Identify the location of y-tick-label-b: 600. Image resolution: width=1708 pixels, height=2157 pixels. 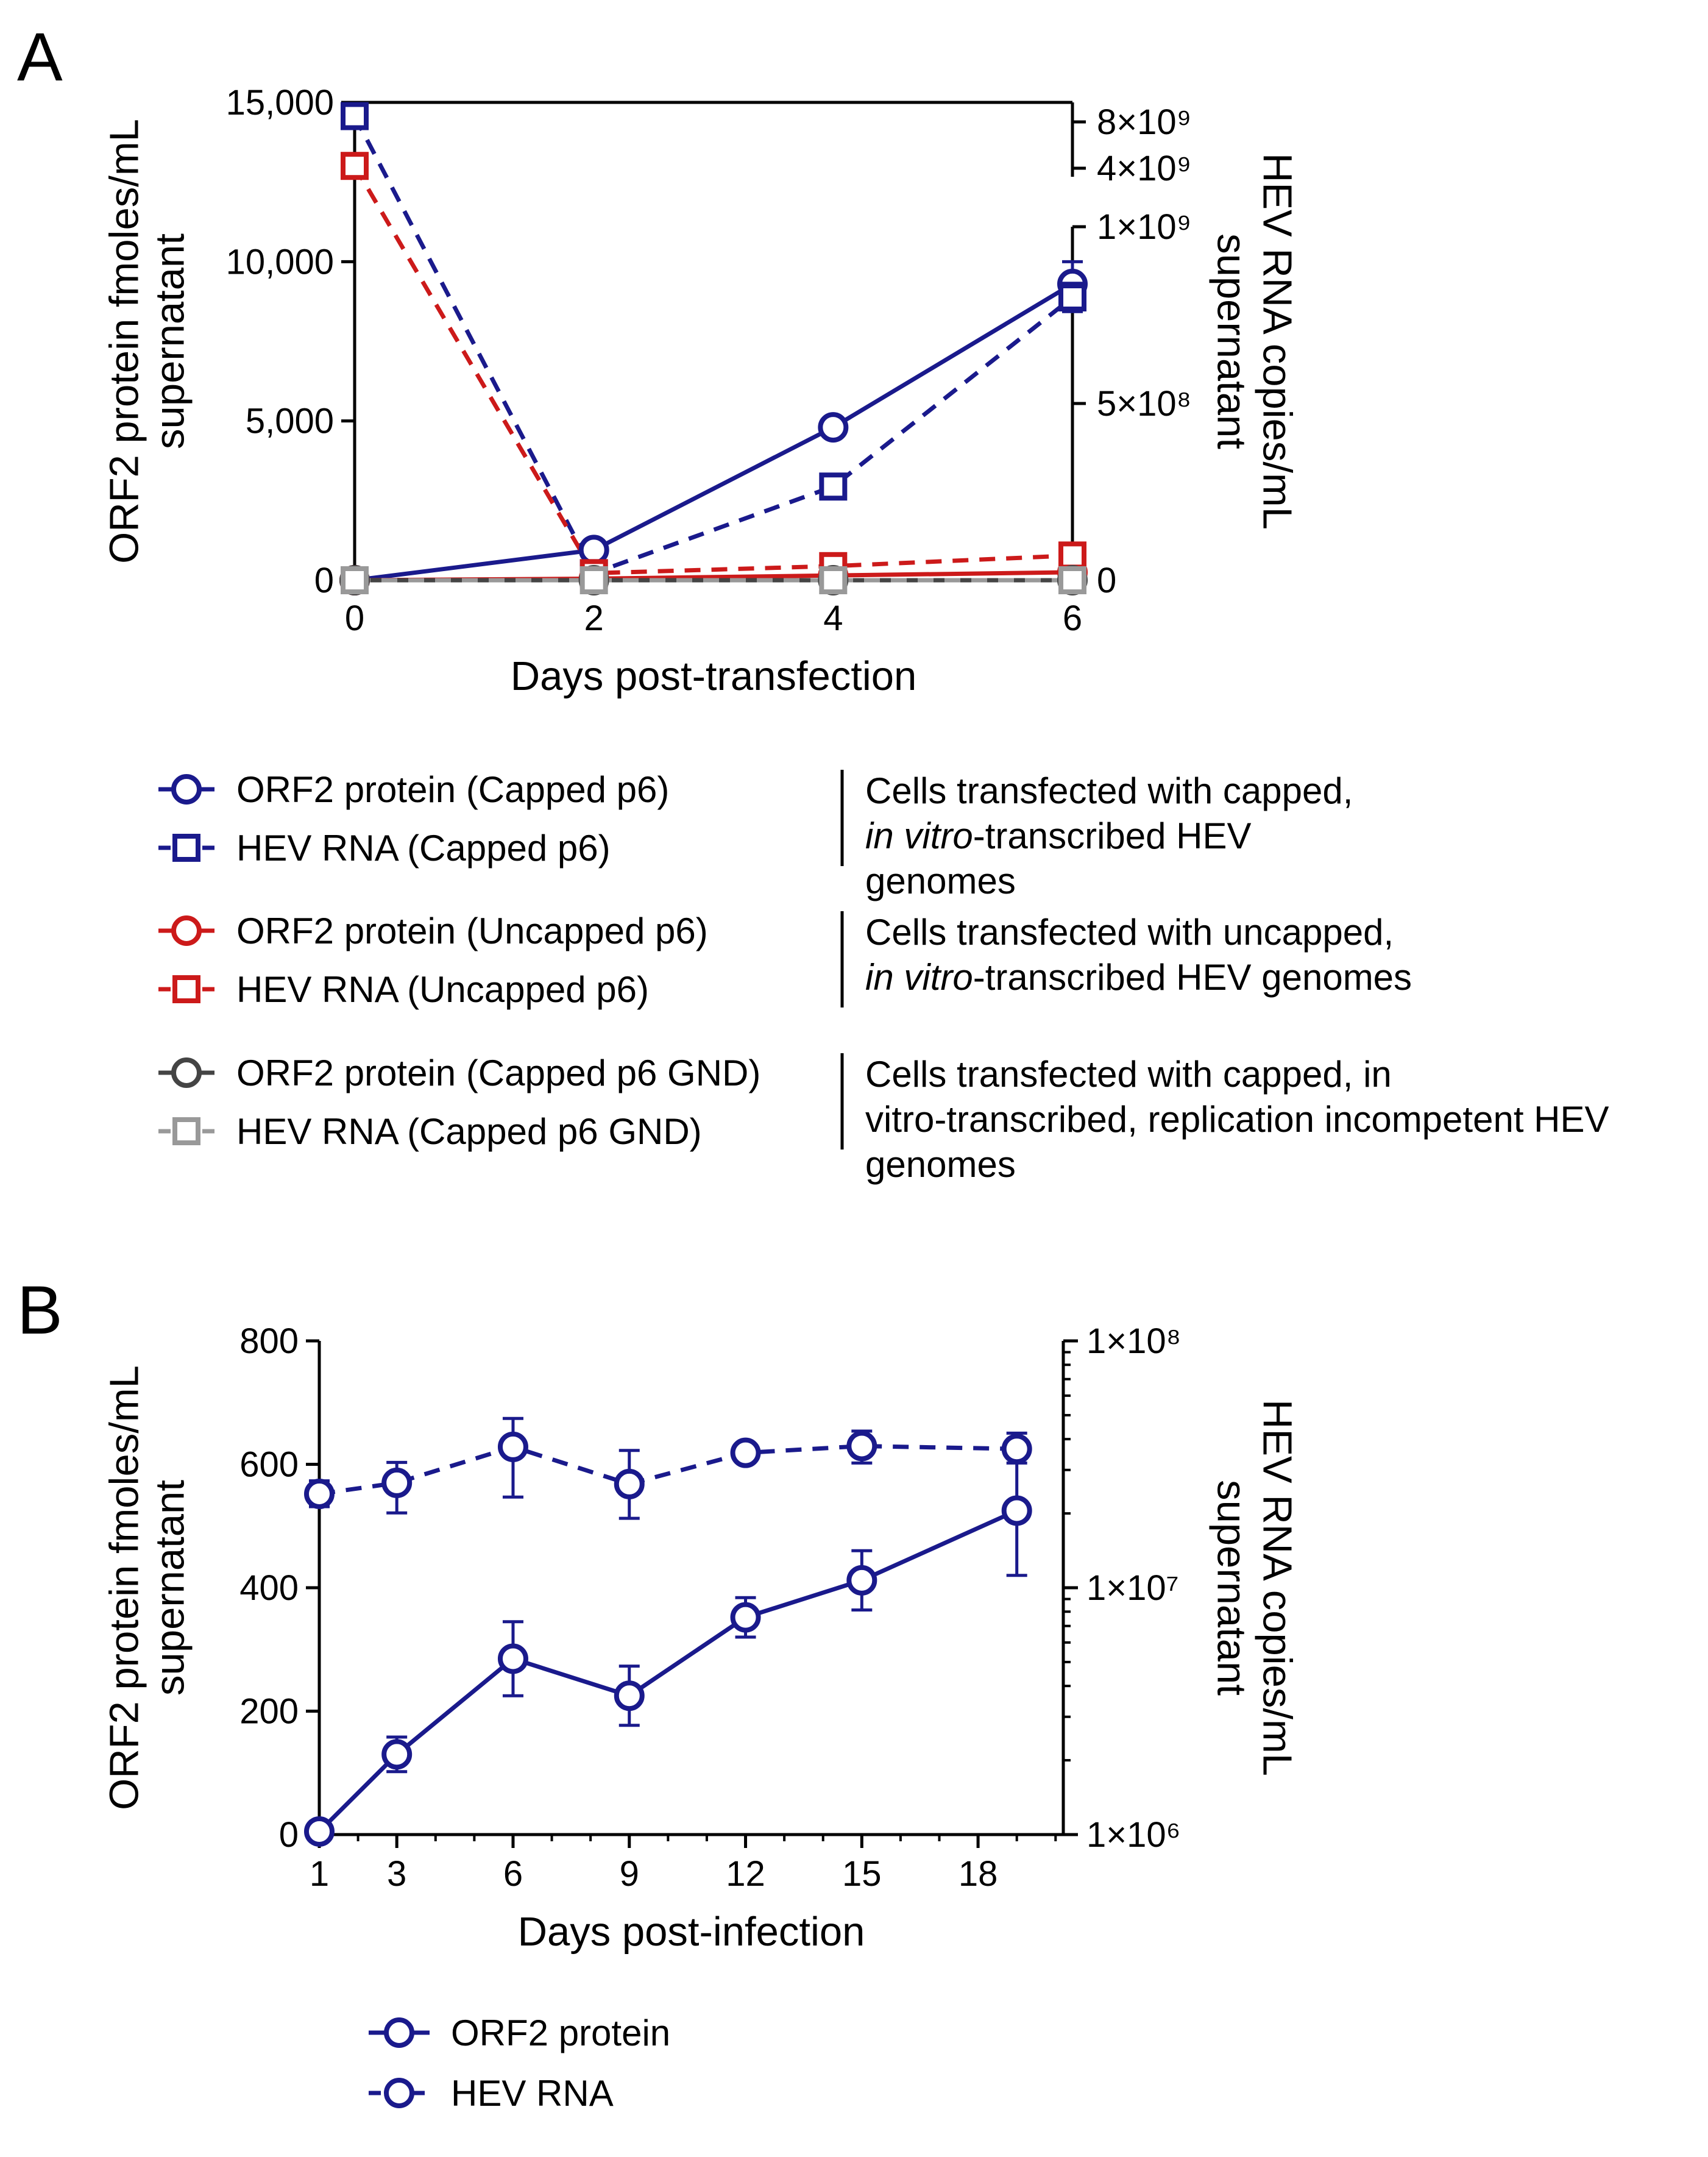
(269, 1465).